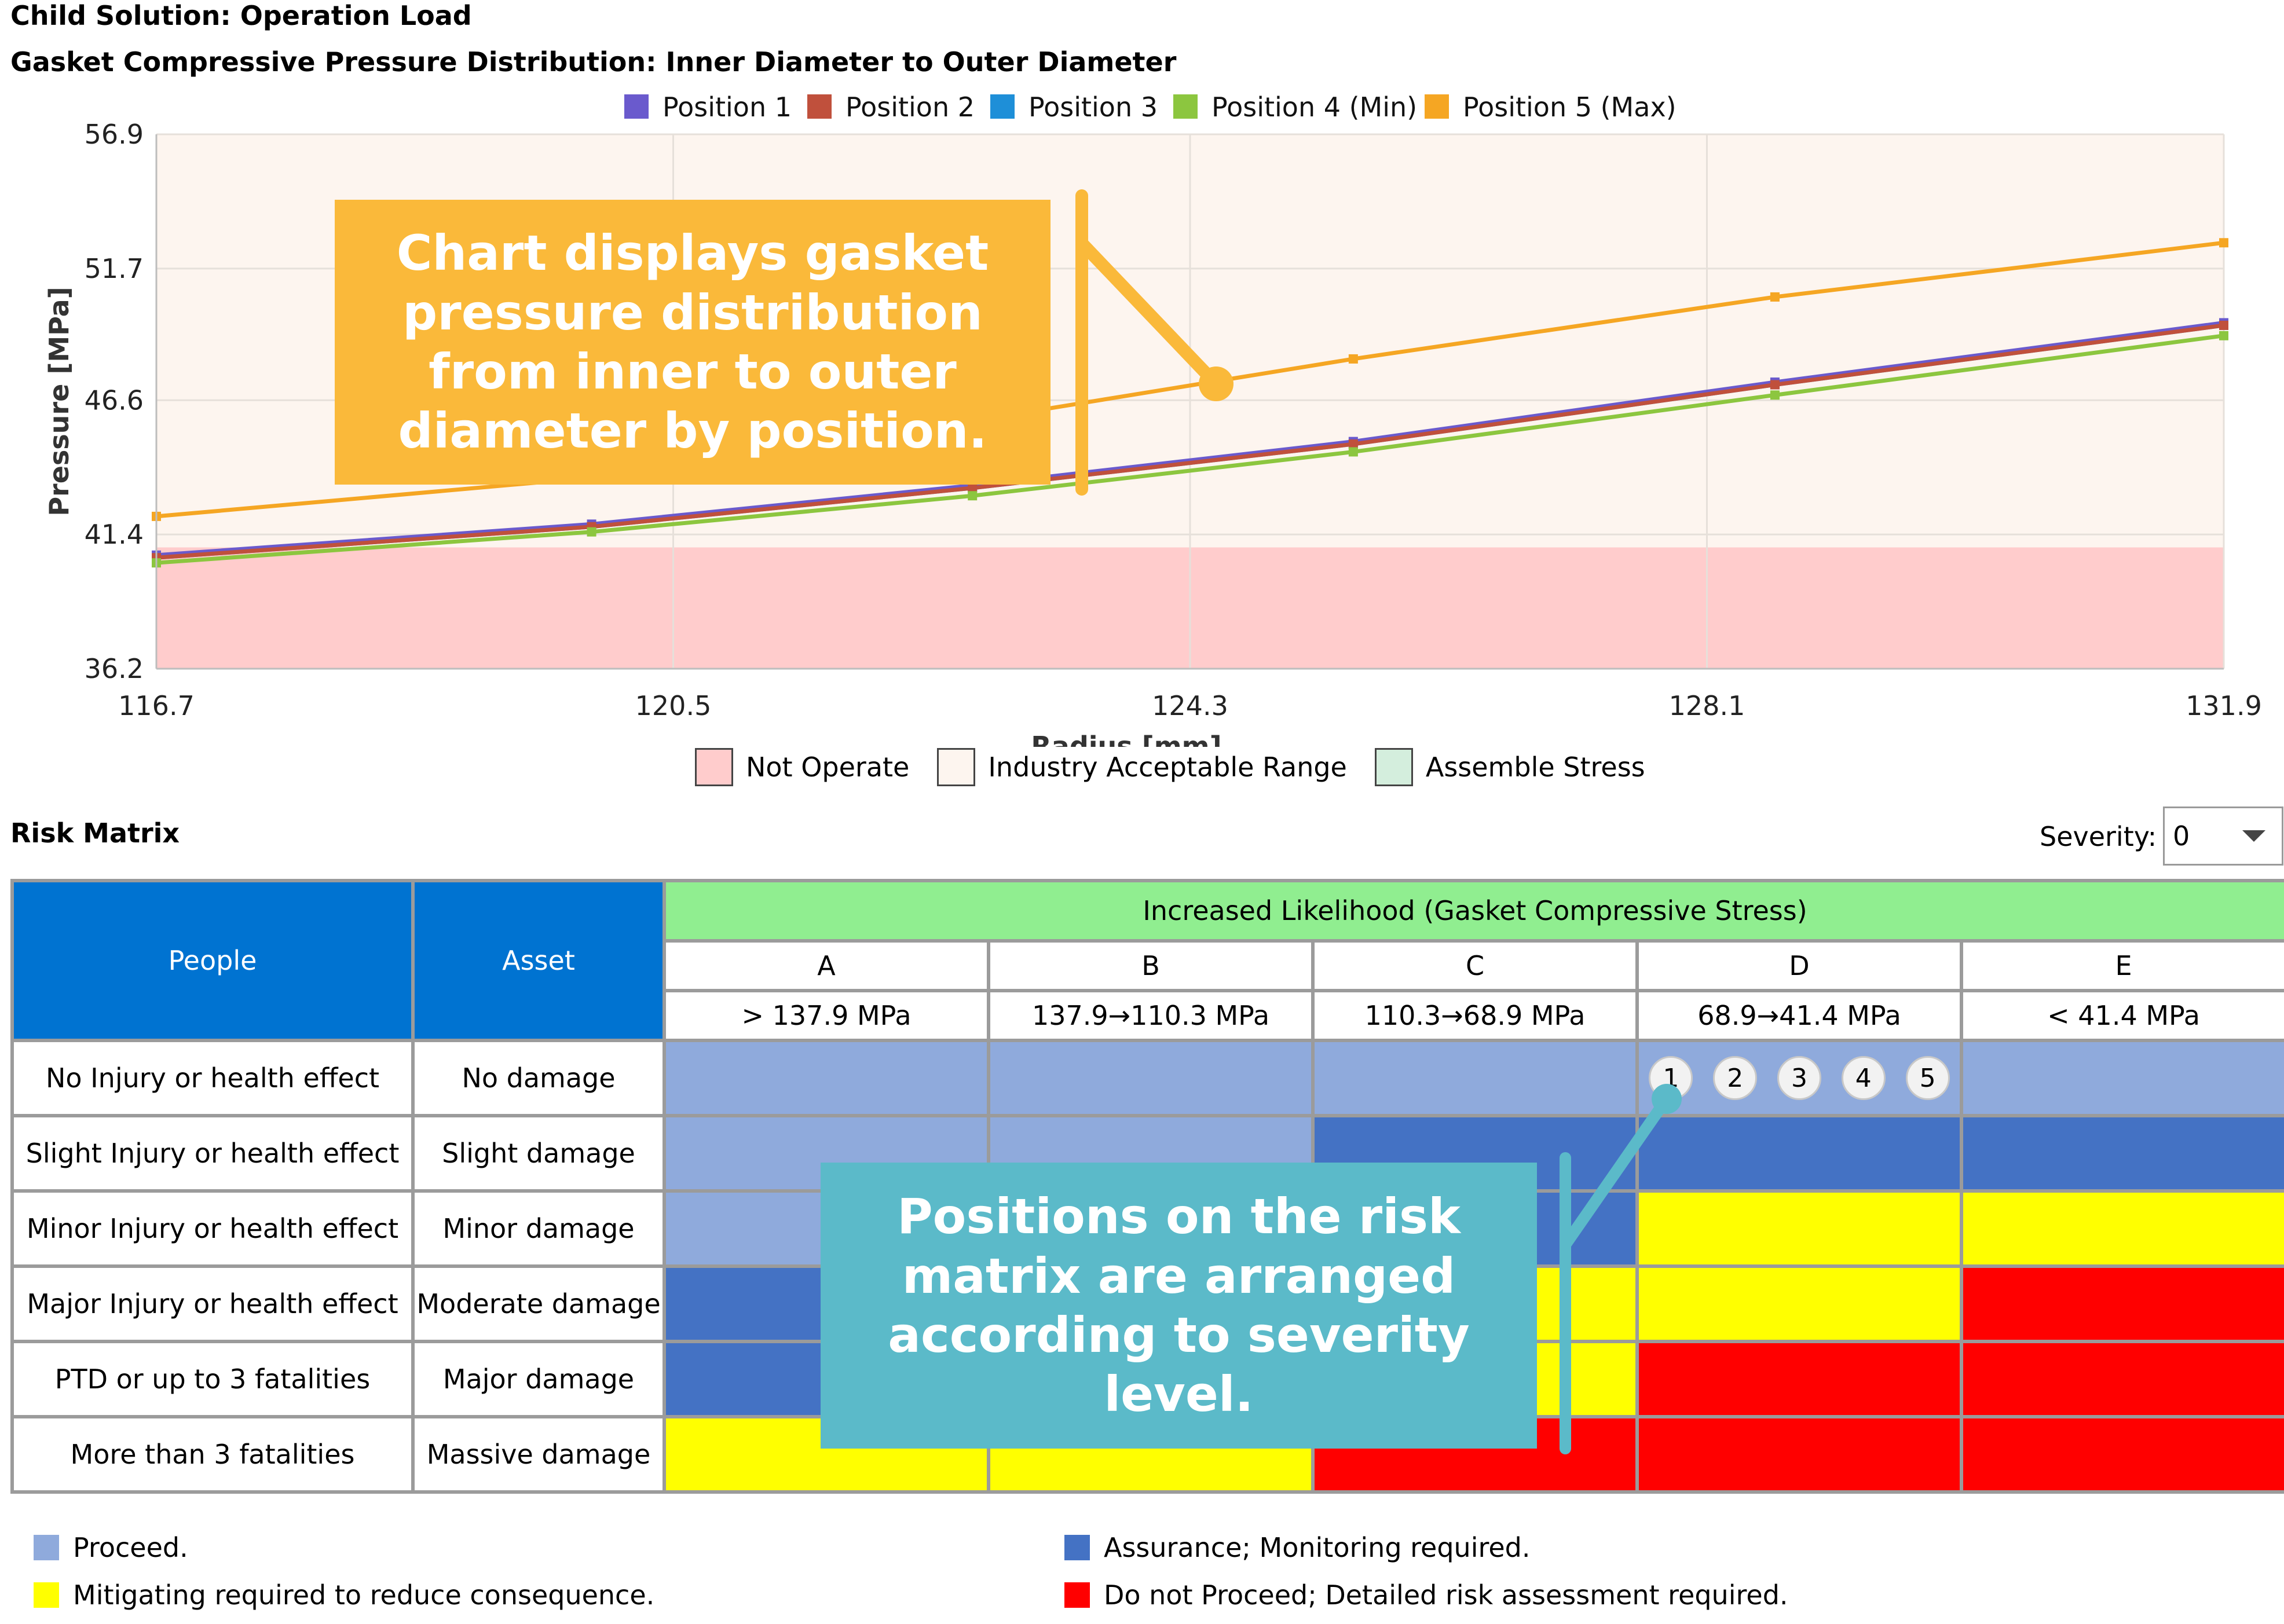 This screenshot has width=2284, height=1624. I want to click on x-tick-label: 124.3, so click(1190, 705).